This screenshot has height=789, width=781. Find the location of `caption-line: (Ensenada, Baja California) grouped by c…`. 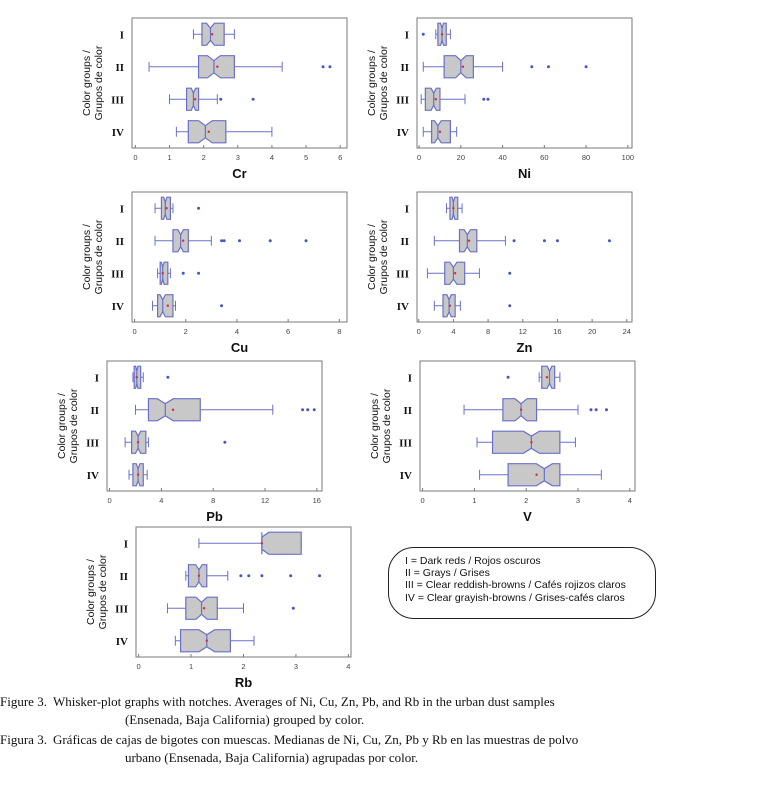

caption-line: (Ensenada, Baja California) grouped by c… is located at coordinates (244, 719).